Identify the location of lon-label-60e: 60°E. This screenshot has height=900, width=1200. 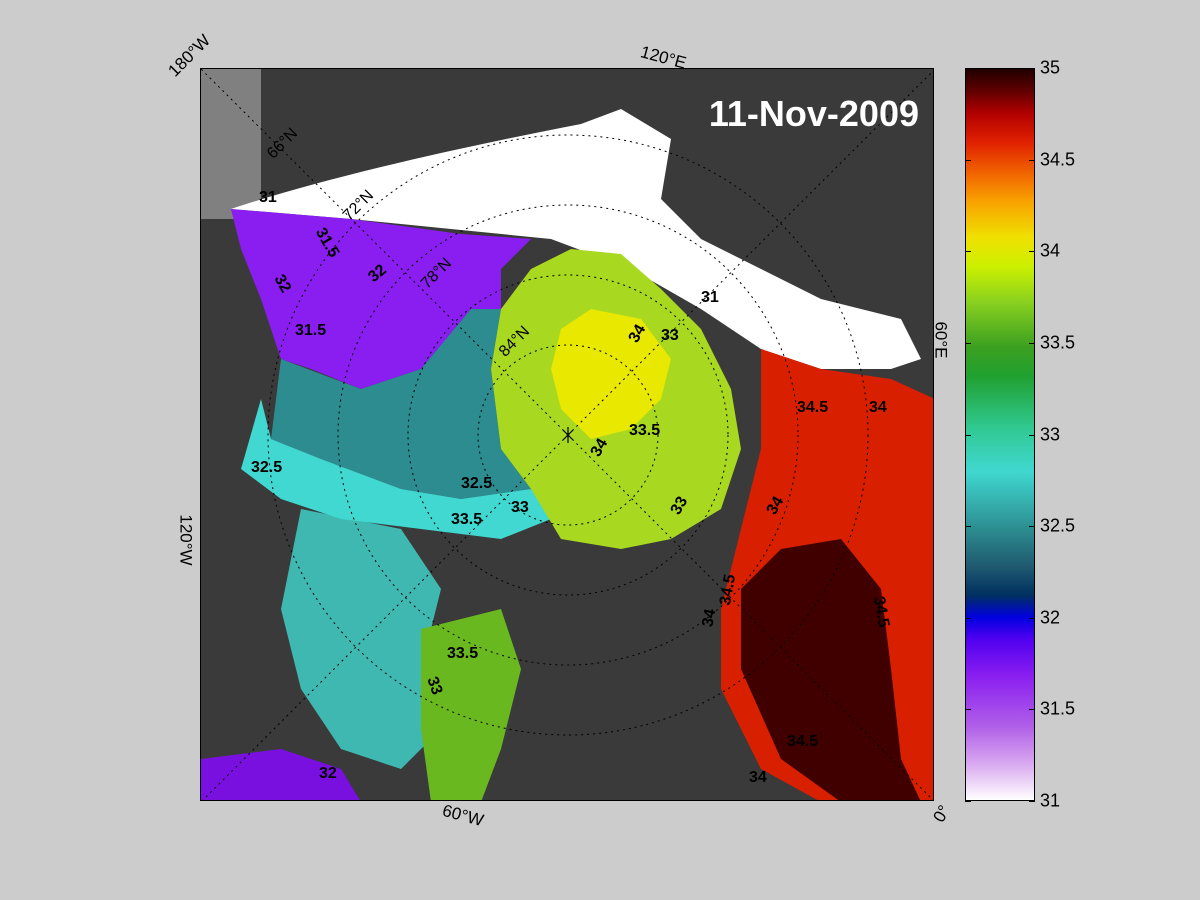
(941, 340).